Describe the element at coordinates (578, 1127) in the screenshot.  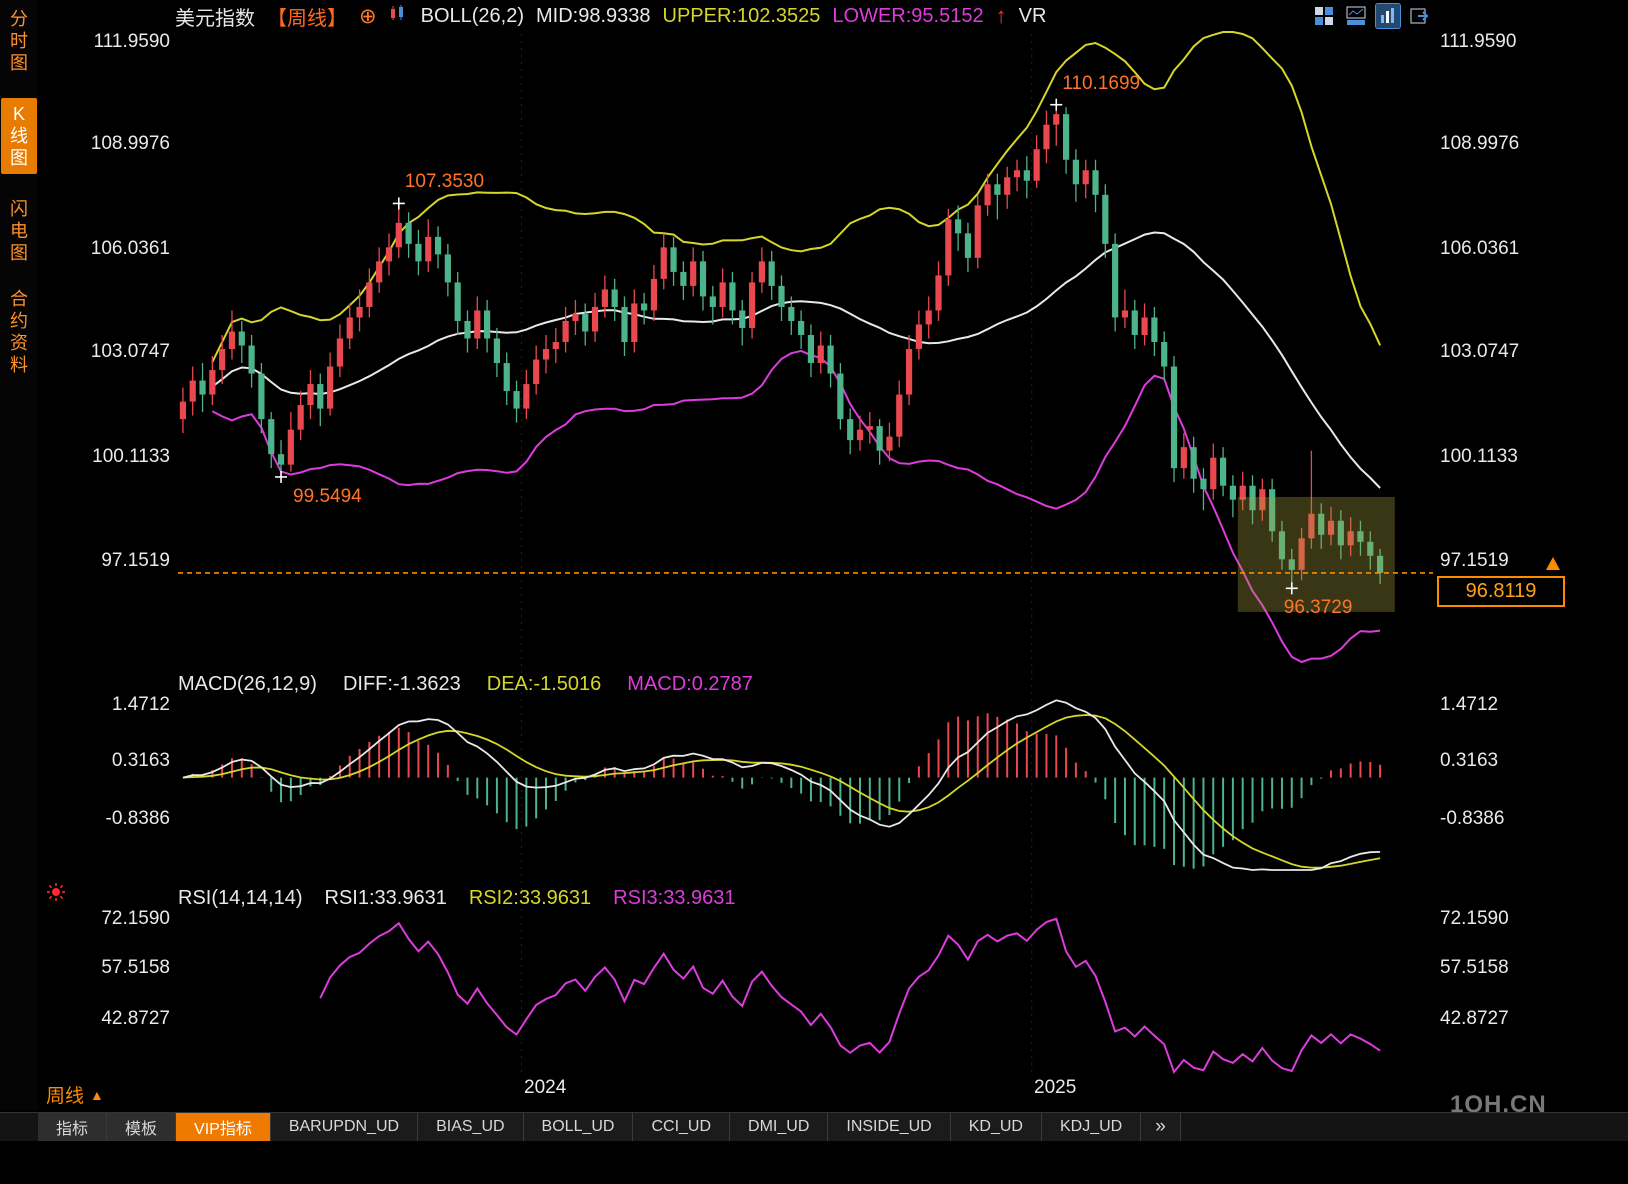
I see `tab-boll-ud: BOLL_UD` at that location.